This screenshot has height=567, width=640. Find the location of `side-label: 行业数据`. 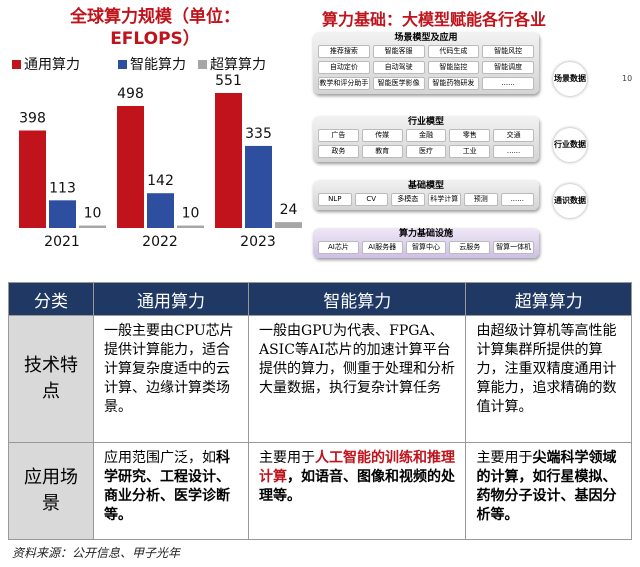

side-label: 行业数据 is located at coordinates (570, 145).